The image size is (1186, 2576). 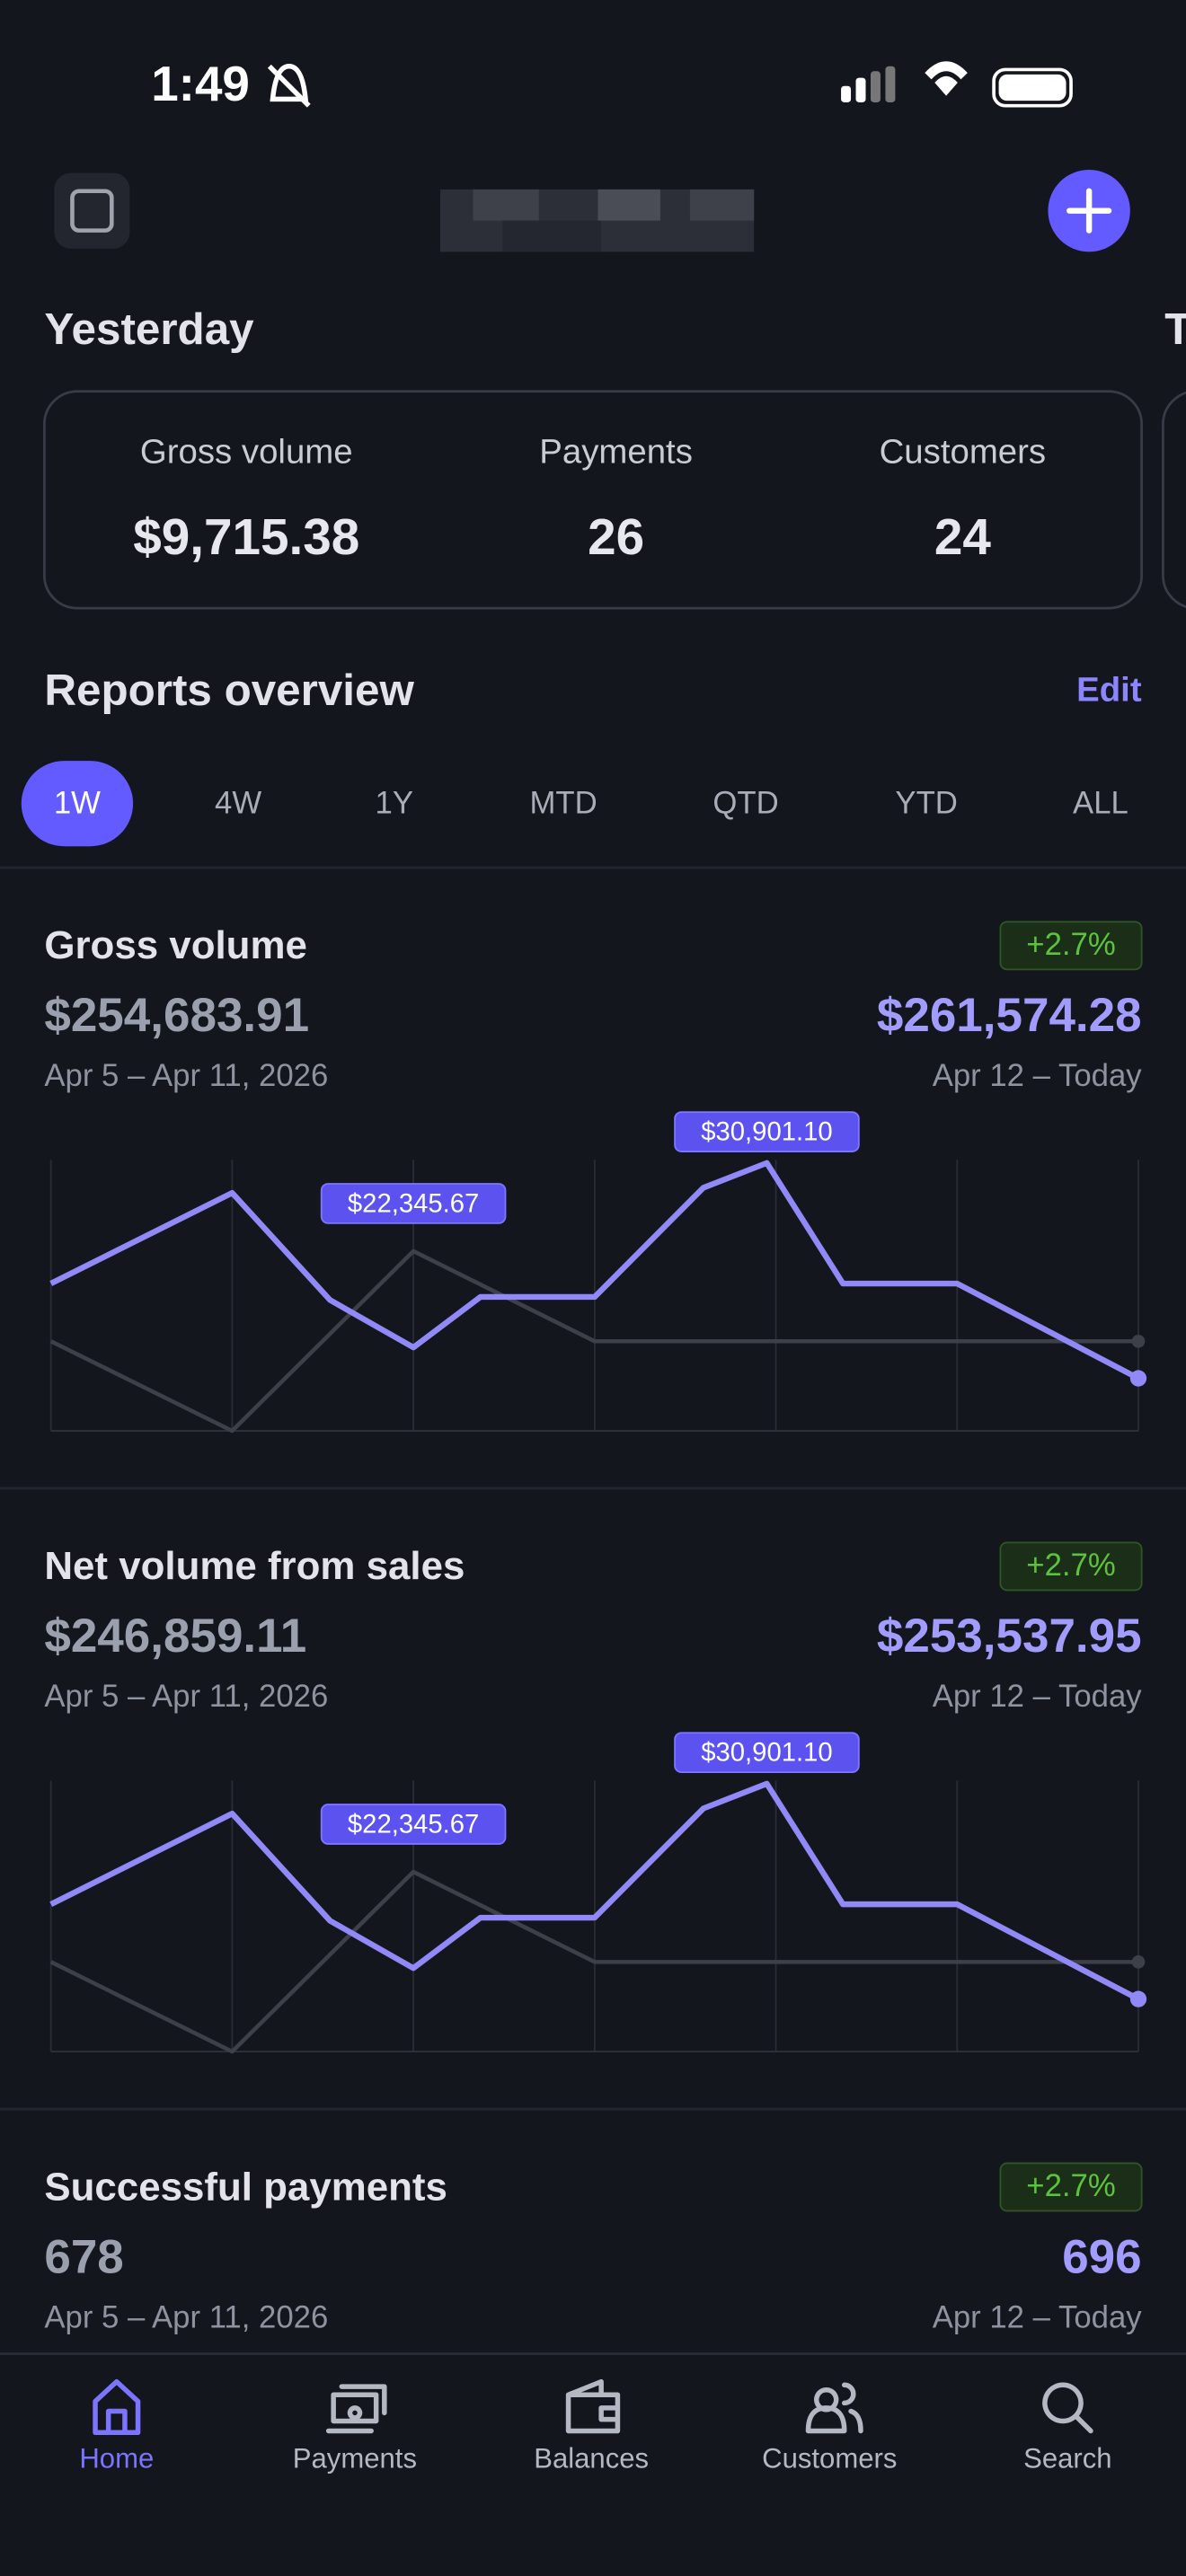 What do you see at coordinates (1009, 1015) in the screenshot?
I see `current-value: $261,574.28` at bounding box center [1009, 1015].